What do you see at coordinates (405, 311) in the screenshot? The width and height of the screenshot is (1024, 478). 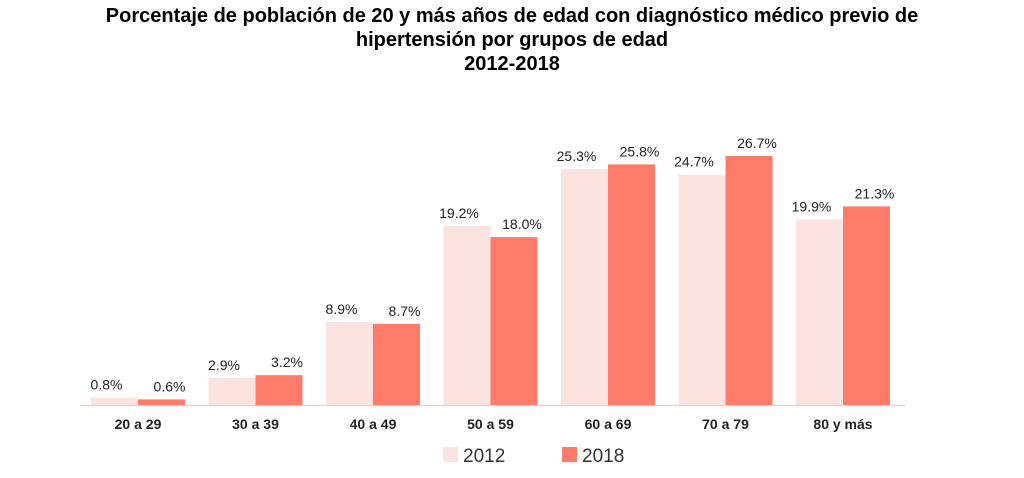 I see `data-label-2018-2: 8.7%` at bounding box center [405, 311].